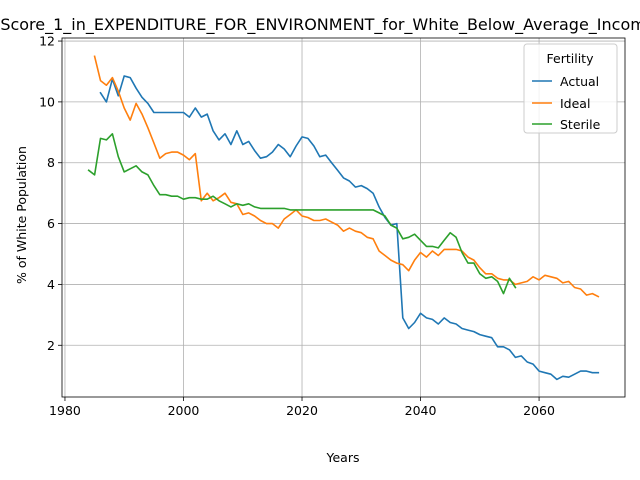 This screenshot has width=640, height=480. Describe the element at coordinates (21, 215) in the screenshot. I see `y-axis-label: % of White Population` at that location.